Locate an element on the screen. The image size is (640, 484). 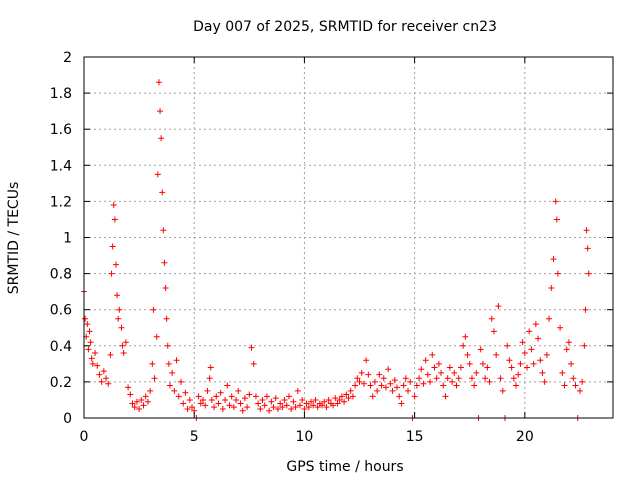
y-tick-label: 0.8 is located at coordinates (61, 275).